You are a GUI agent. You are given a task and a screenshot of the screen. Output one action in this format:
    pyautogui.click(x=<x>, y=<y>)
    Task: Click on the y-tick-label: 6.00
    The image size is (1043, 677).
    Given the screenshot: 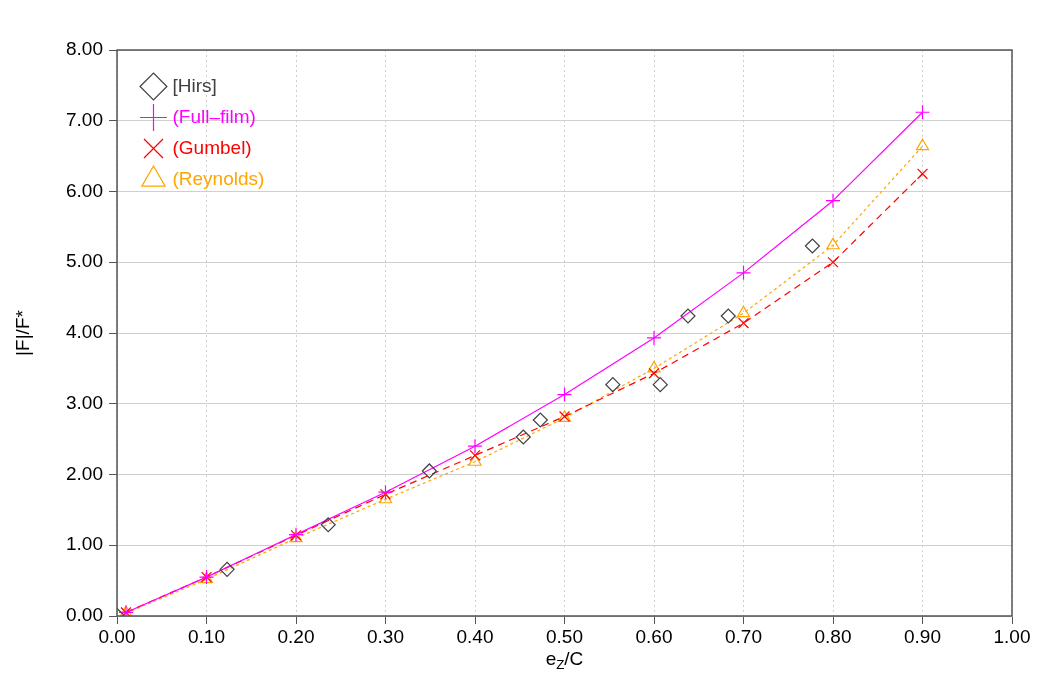 What is the action you would take?
    pyautogui.click(x=84, y=190)
    